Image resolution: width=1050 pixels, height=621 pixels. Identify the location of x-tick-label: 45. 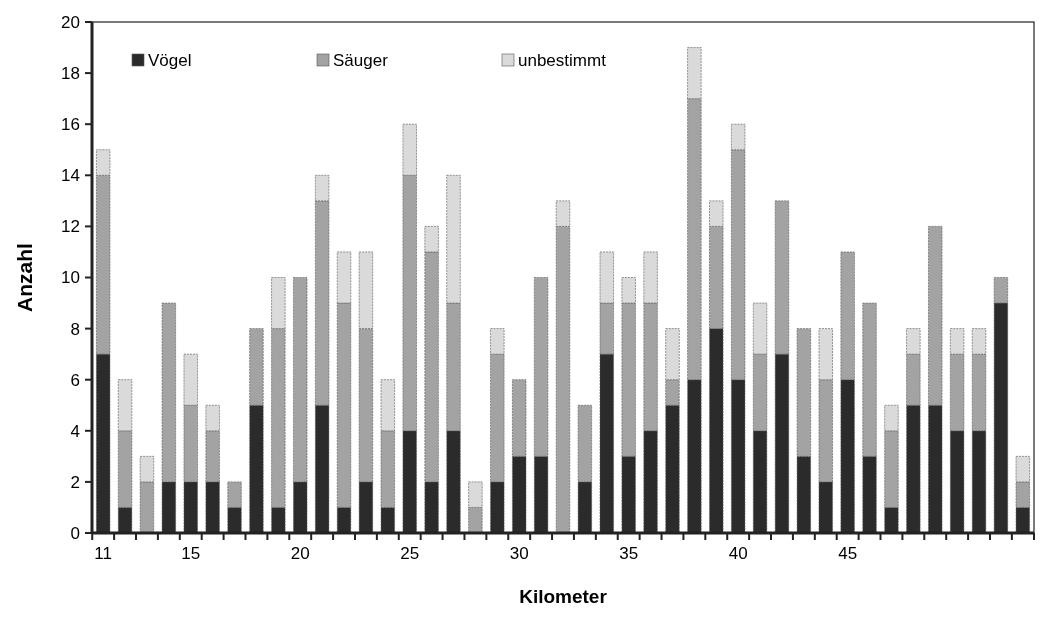
(848, 553).